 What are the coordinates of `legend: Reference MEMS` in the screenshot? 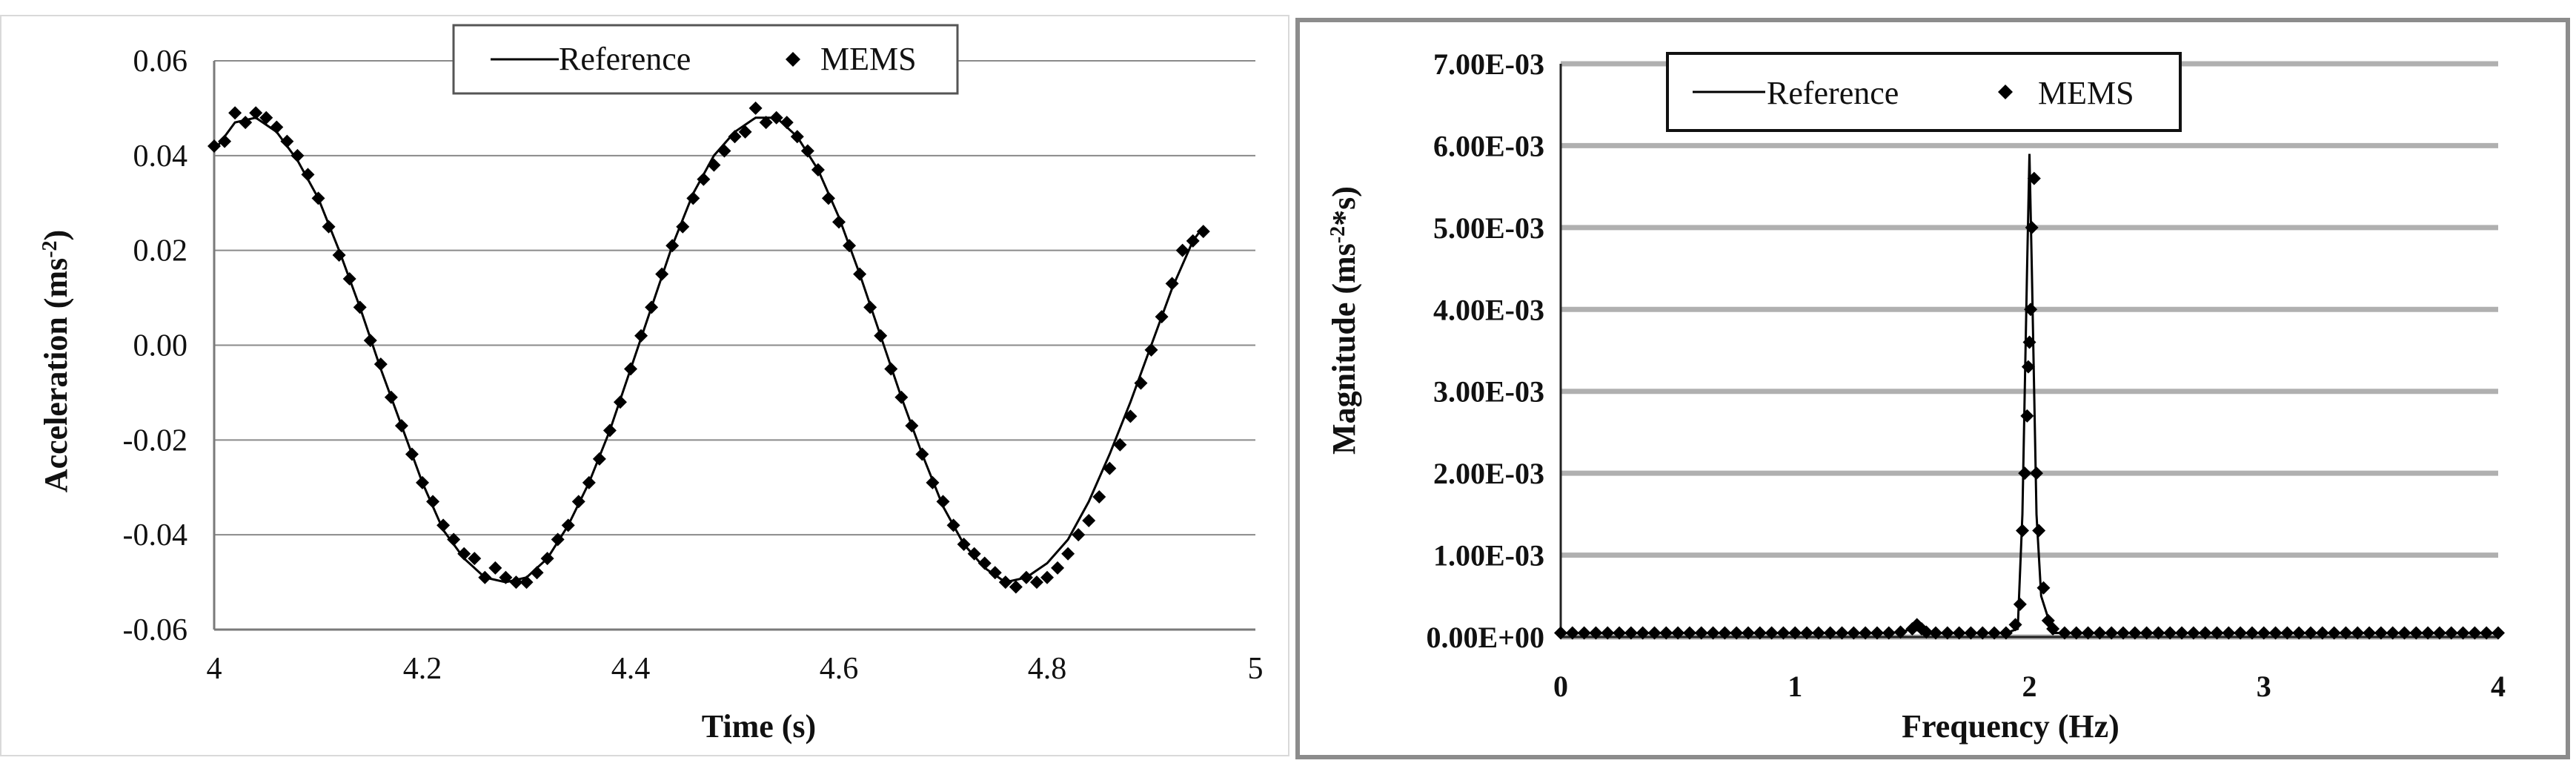 It's located at (705, 60).